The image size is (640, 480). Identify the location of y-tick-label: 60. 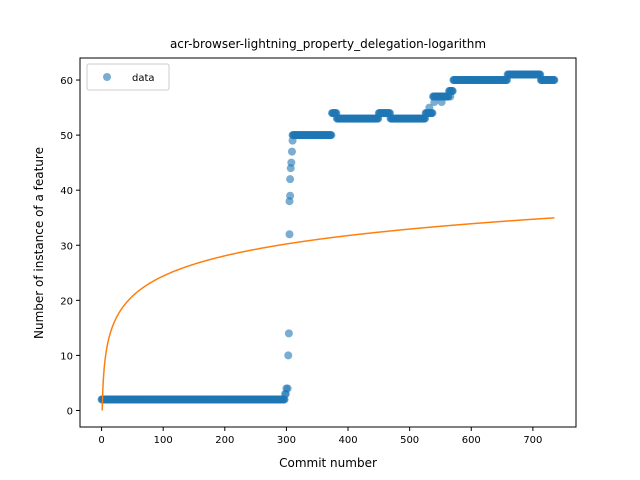
(66, 81).